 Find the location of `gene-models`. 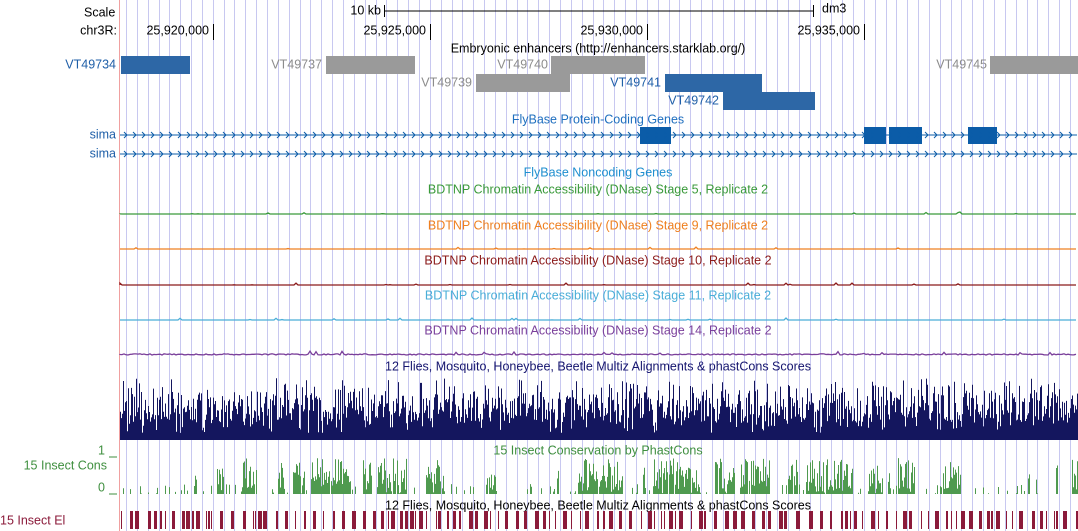

gene-models is located at coordinates (598, 142).